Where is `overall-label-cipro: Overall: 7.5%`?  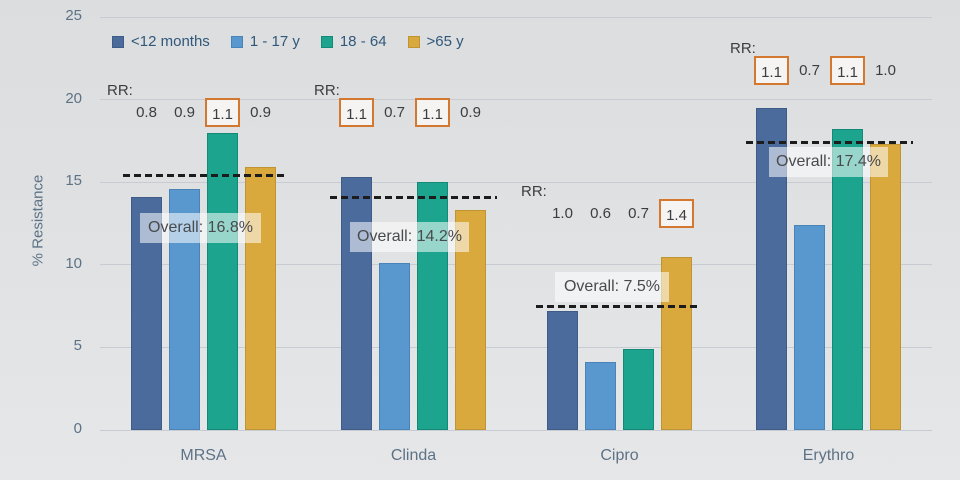
overall-label-cipro: Overall: 7.5% is located at coordinates (612, 287).